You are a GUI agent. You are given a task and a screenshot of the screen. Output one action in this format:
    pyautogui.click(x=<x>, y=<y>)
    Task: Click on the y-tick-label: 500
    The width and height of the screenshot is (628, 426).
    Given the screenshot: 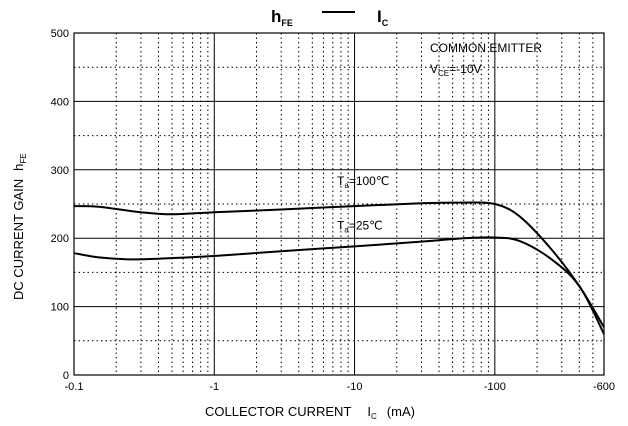 What is the action you would take?
    pyautogui.click(x=60, y=34)
    